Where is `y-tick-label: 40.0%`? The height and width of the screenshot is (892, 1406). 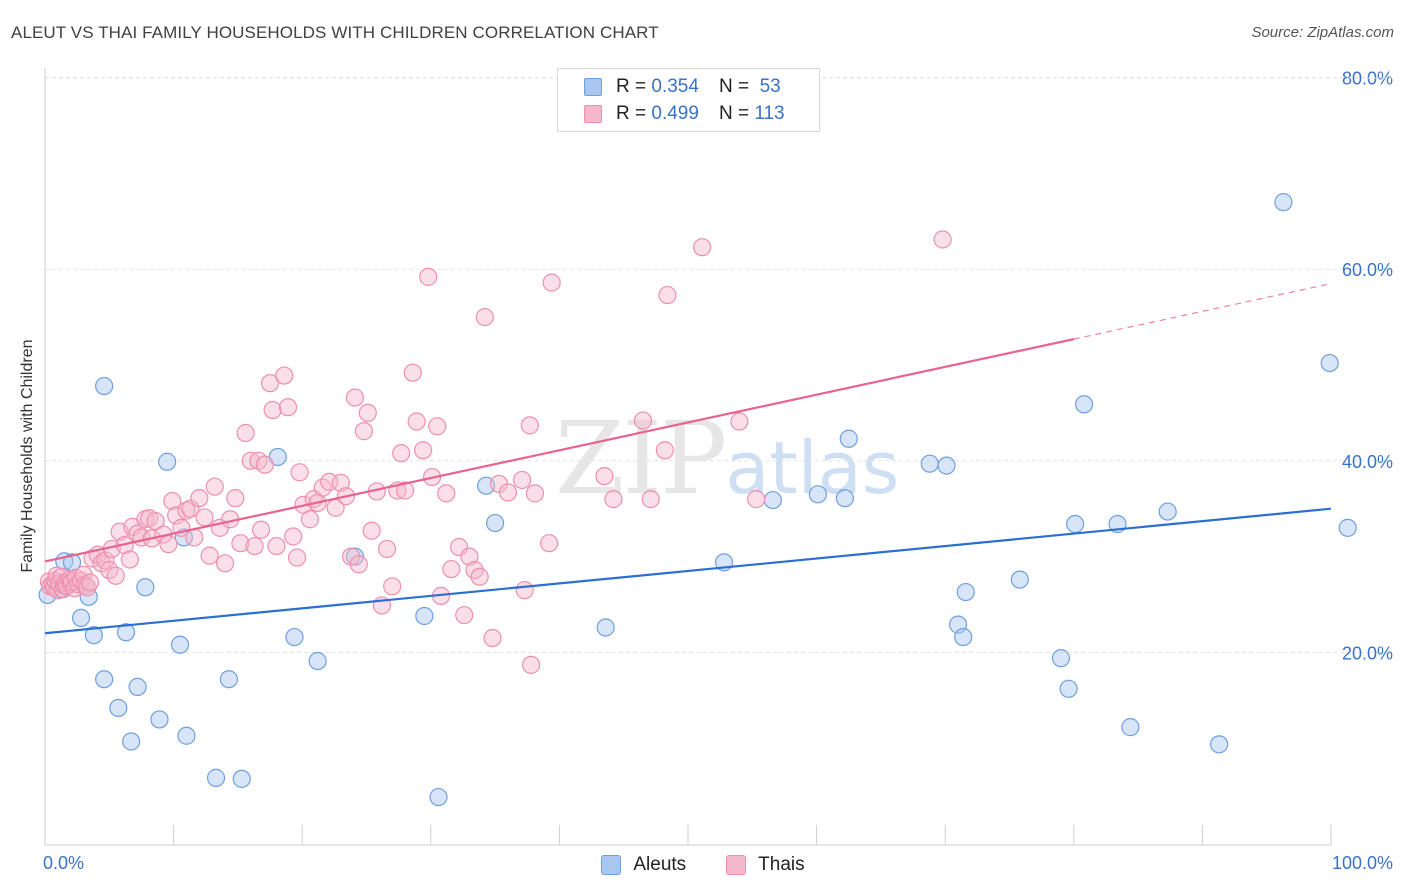
y-tick-label: 40.0% is located at coordinates (1367, 462).